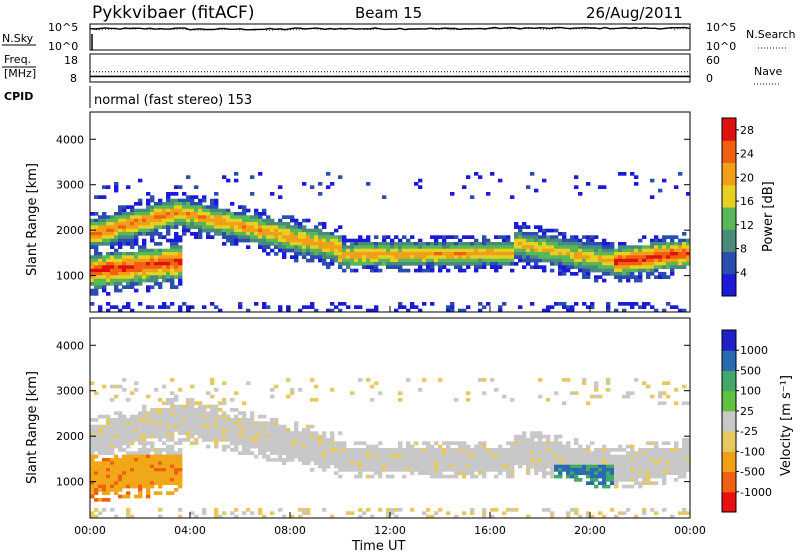 The height and width of the screenshot is (554, 800). What do you see at coordinates (290, 530) in the screenshot?
I see `x-tick-label-2: 08:00` at bounding box center [290, 530].